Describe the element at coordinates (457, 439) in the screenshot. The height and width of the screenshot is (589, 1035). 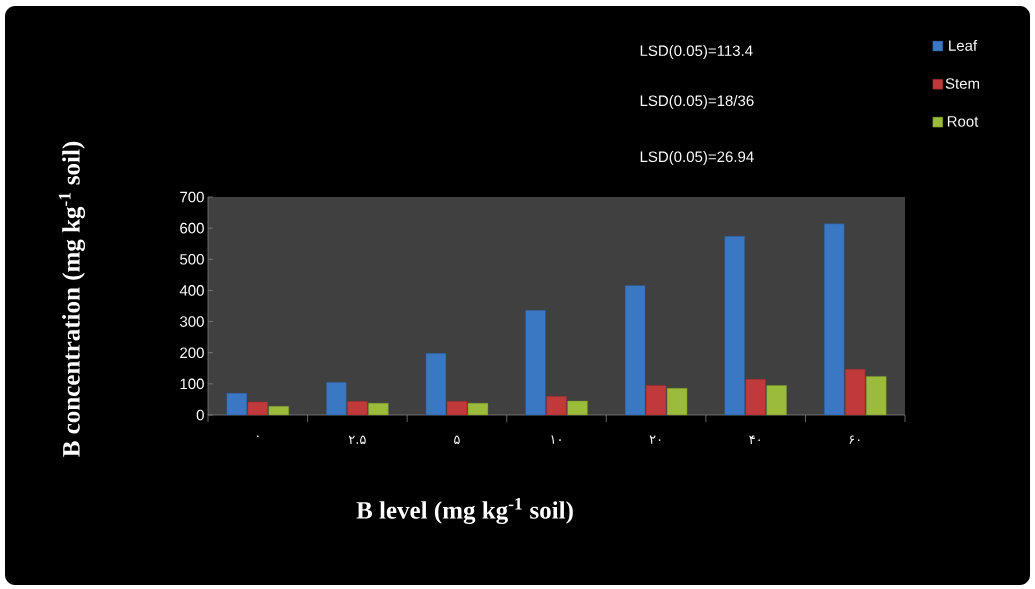
I see `x-tick-label: ۵` at that location.